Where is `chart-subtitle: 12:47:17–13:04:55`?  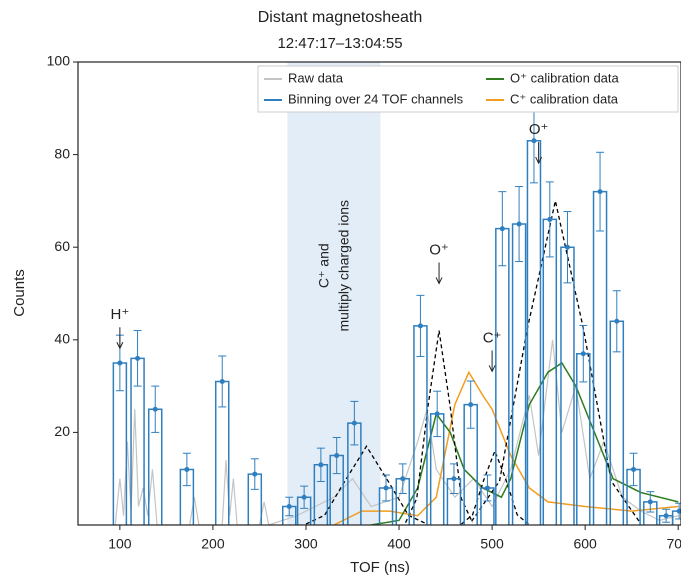 chart-subtitle: 12:47:17–13:04:55 is located at coordinates (339, 43).